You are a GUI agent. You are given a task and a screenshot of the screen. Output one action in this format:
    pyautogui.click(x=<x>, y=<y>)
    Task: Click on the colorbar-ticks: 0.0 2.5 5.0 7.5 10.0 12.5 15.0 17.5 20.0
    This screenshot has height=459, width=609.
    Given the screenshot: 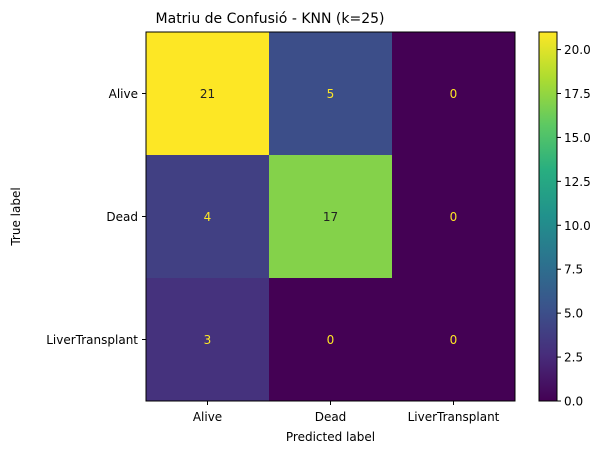 What is the action you would take?
    pyautogui.click(x=574, y=226)
    